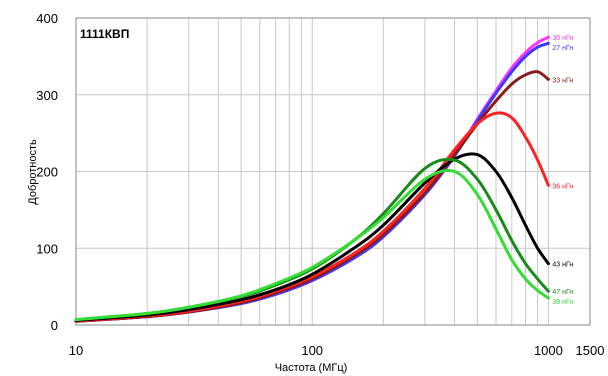 This screenshot has height=376, width=608. What do you see at coordinates (47, 18) in the screenshot?
I see `y-tick-label: 400` at bounding box center [47, 18].